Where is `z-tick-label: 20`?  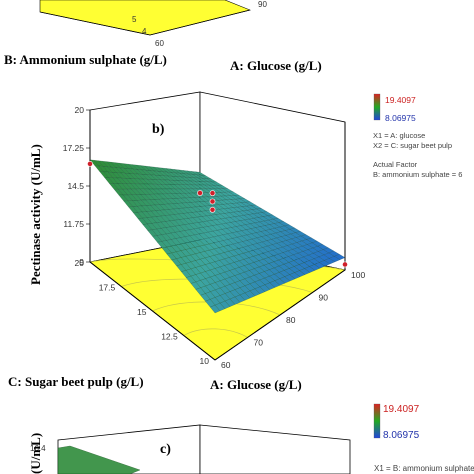
z-tick-label: 20 is located at coordinates (80, 110).